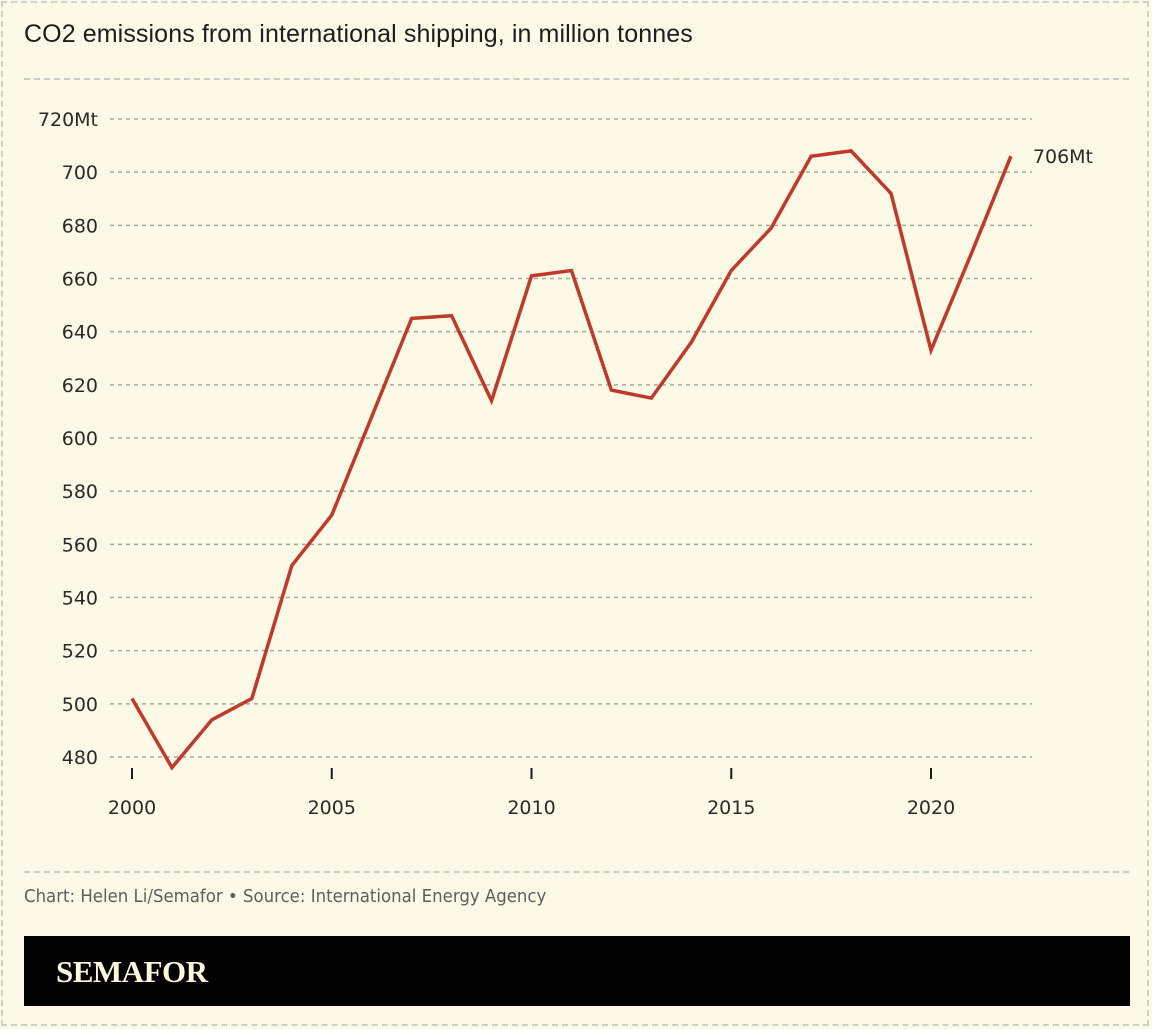 Image resolution: width=1152 pixels, height=1029 pixels. I want to click on y-tick-label: 560, so click(80, 545).